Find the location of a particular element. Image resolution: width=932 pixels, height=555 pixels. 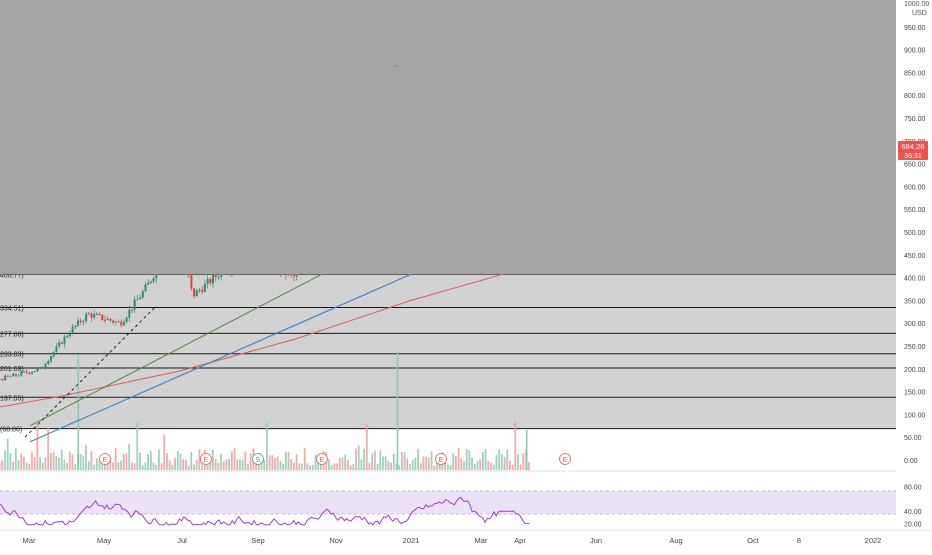

time-axis-label: 2022 is located at coordinates (873, 540).